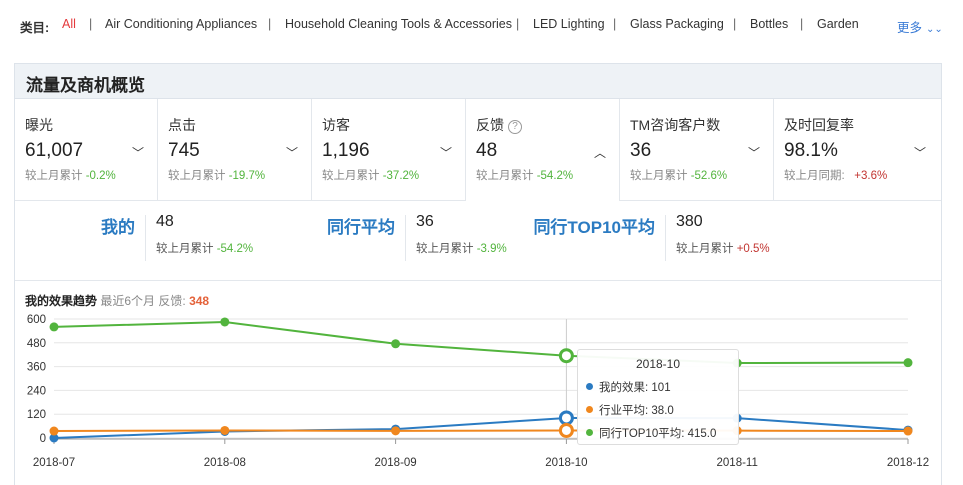 The image size is (963, 485). I want to click on category-item-garden: Garden, so click(838, 24).